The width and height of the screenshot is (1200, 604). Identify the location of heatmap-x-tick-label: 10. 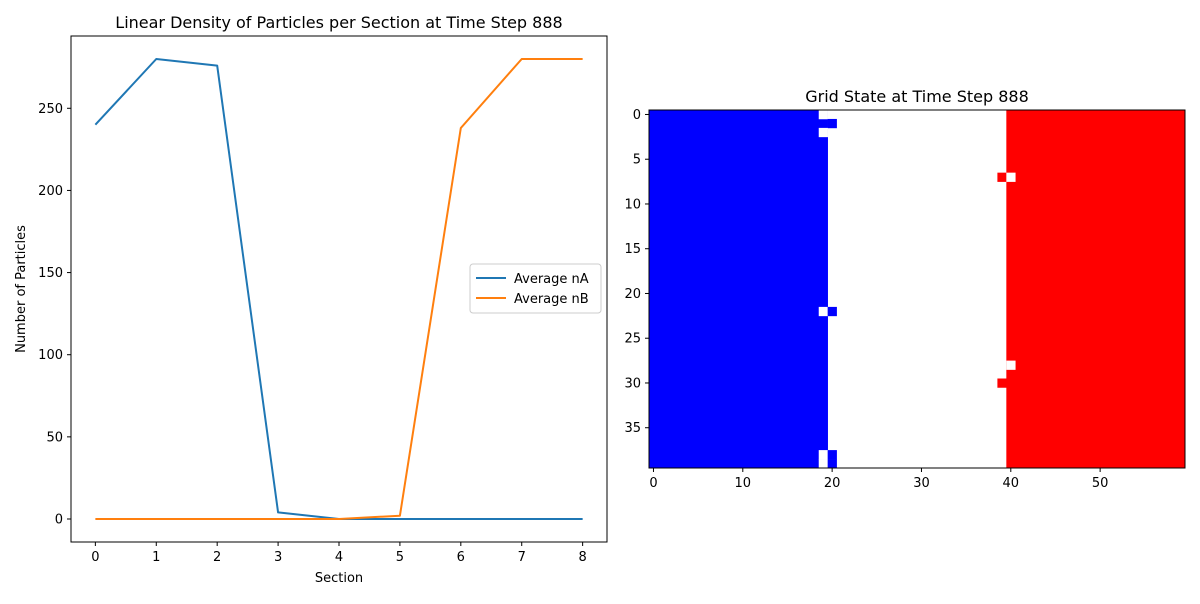
(743, 483).